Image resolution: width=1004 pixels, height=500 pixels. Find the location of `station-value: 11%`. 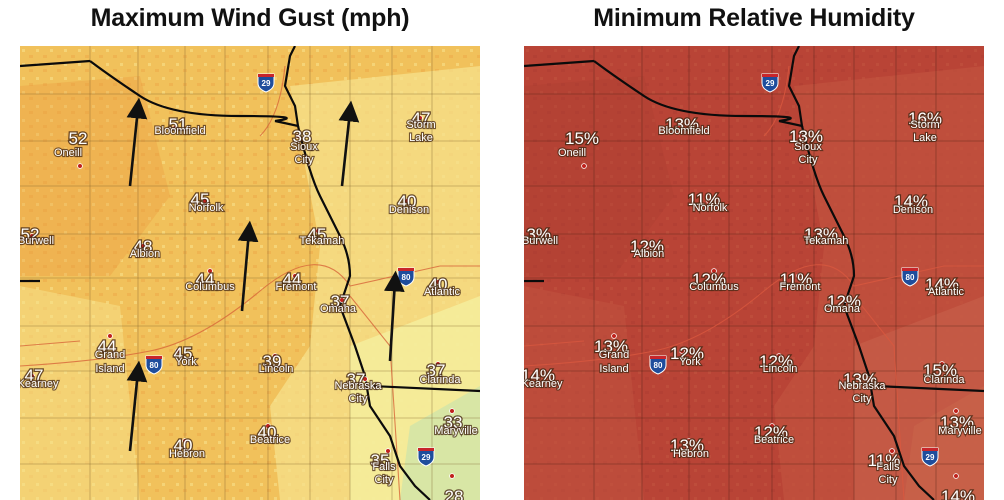

station-value: 11% is located at coordinates (704, 199).